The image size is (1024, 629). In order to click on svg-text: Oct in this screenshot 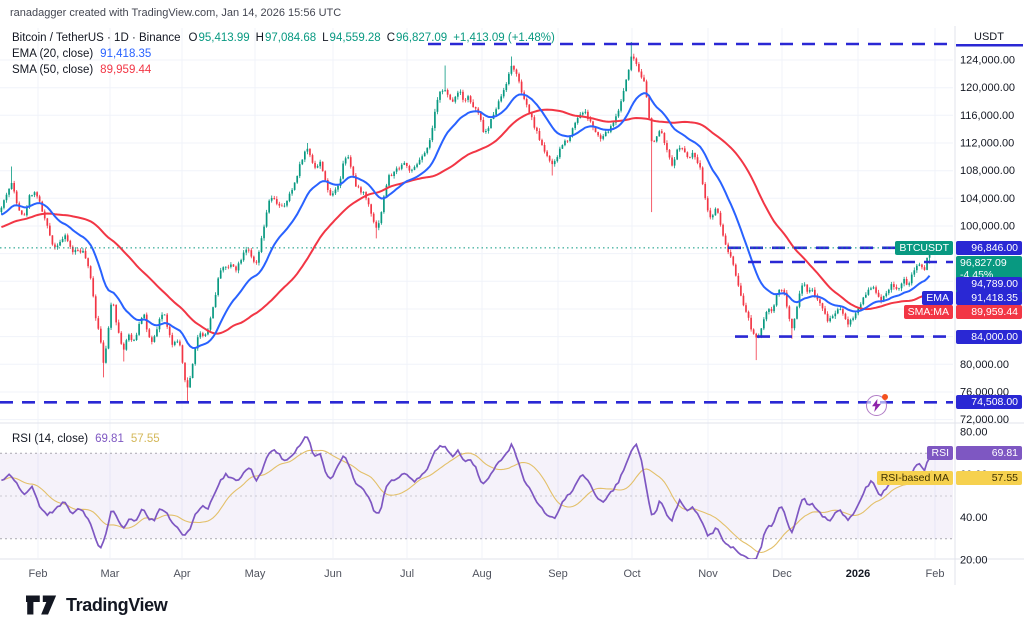, I will do `click(631, 574)`.